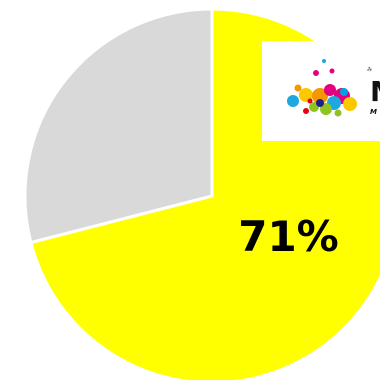 The height and width of the screenshot is (380, 380). What do you see at coordinates (322, 88) in the screenshot?
I see `colorful-dots-logo-icon` at bounding box center [322, 88].